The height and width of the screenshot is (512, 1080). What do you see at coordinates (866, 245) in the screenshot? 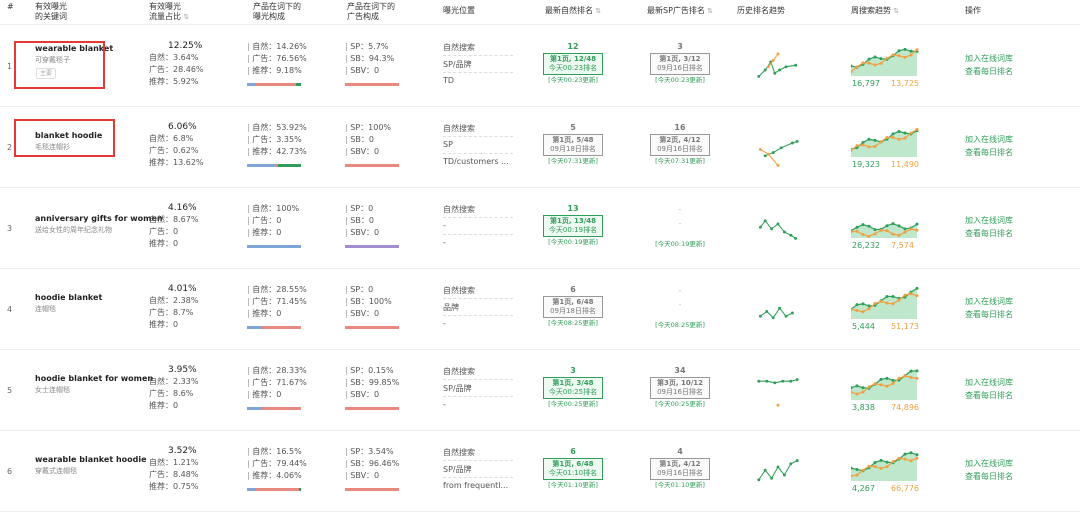
I see `weekly-value-green: 26,232` at bounding box center [866, 245].